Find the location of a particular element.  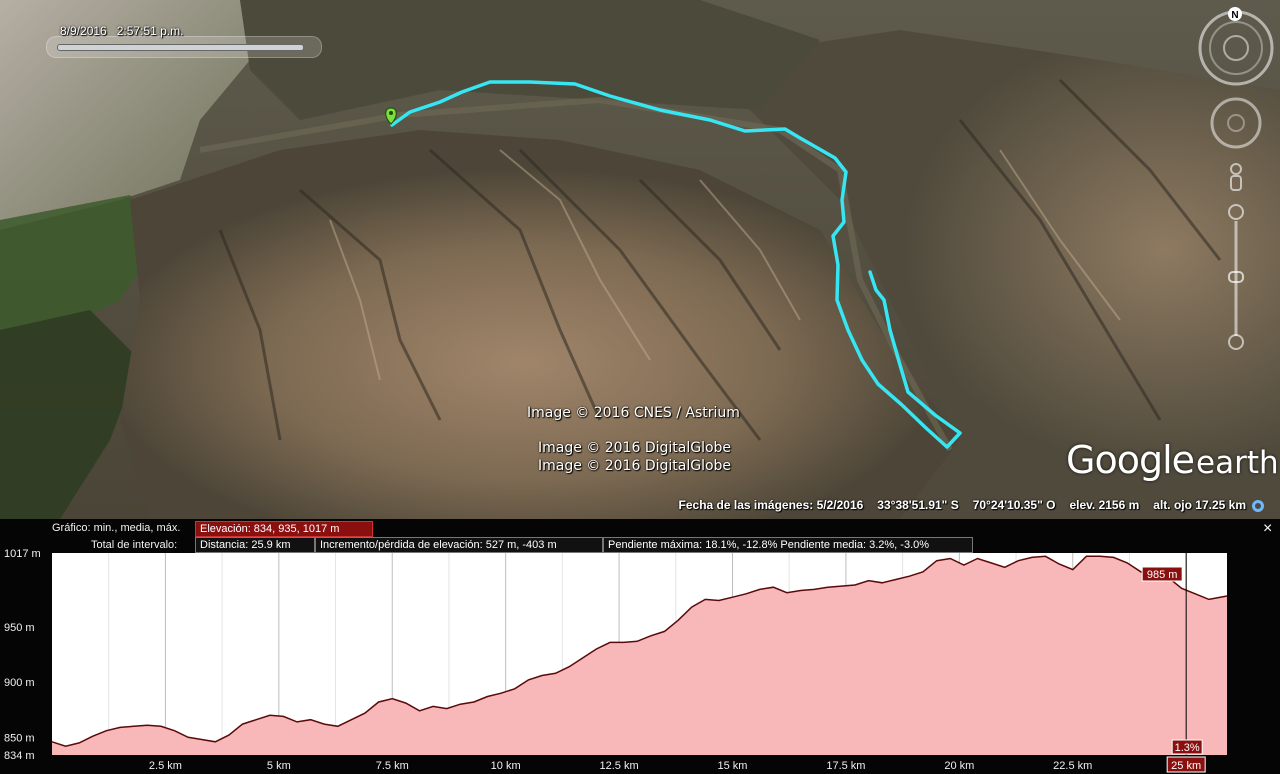

x-tick-label: 2.5 km is located at coordinates (165, 766).